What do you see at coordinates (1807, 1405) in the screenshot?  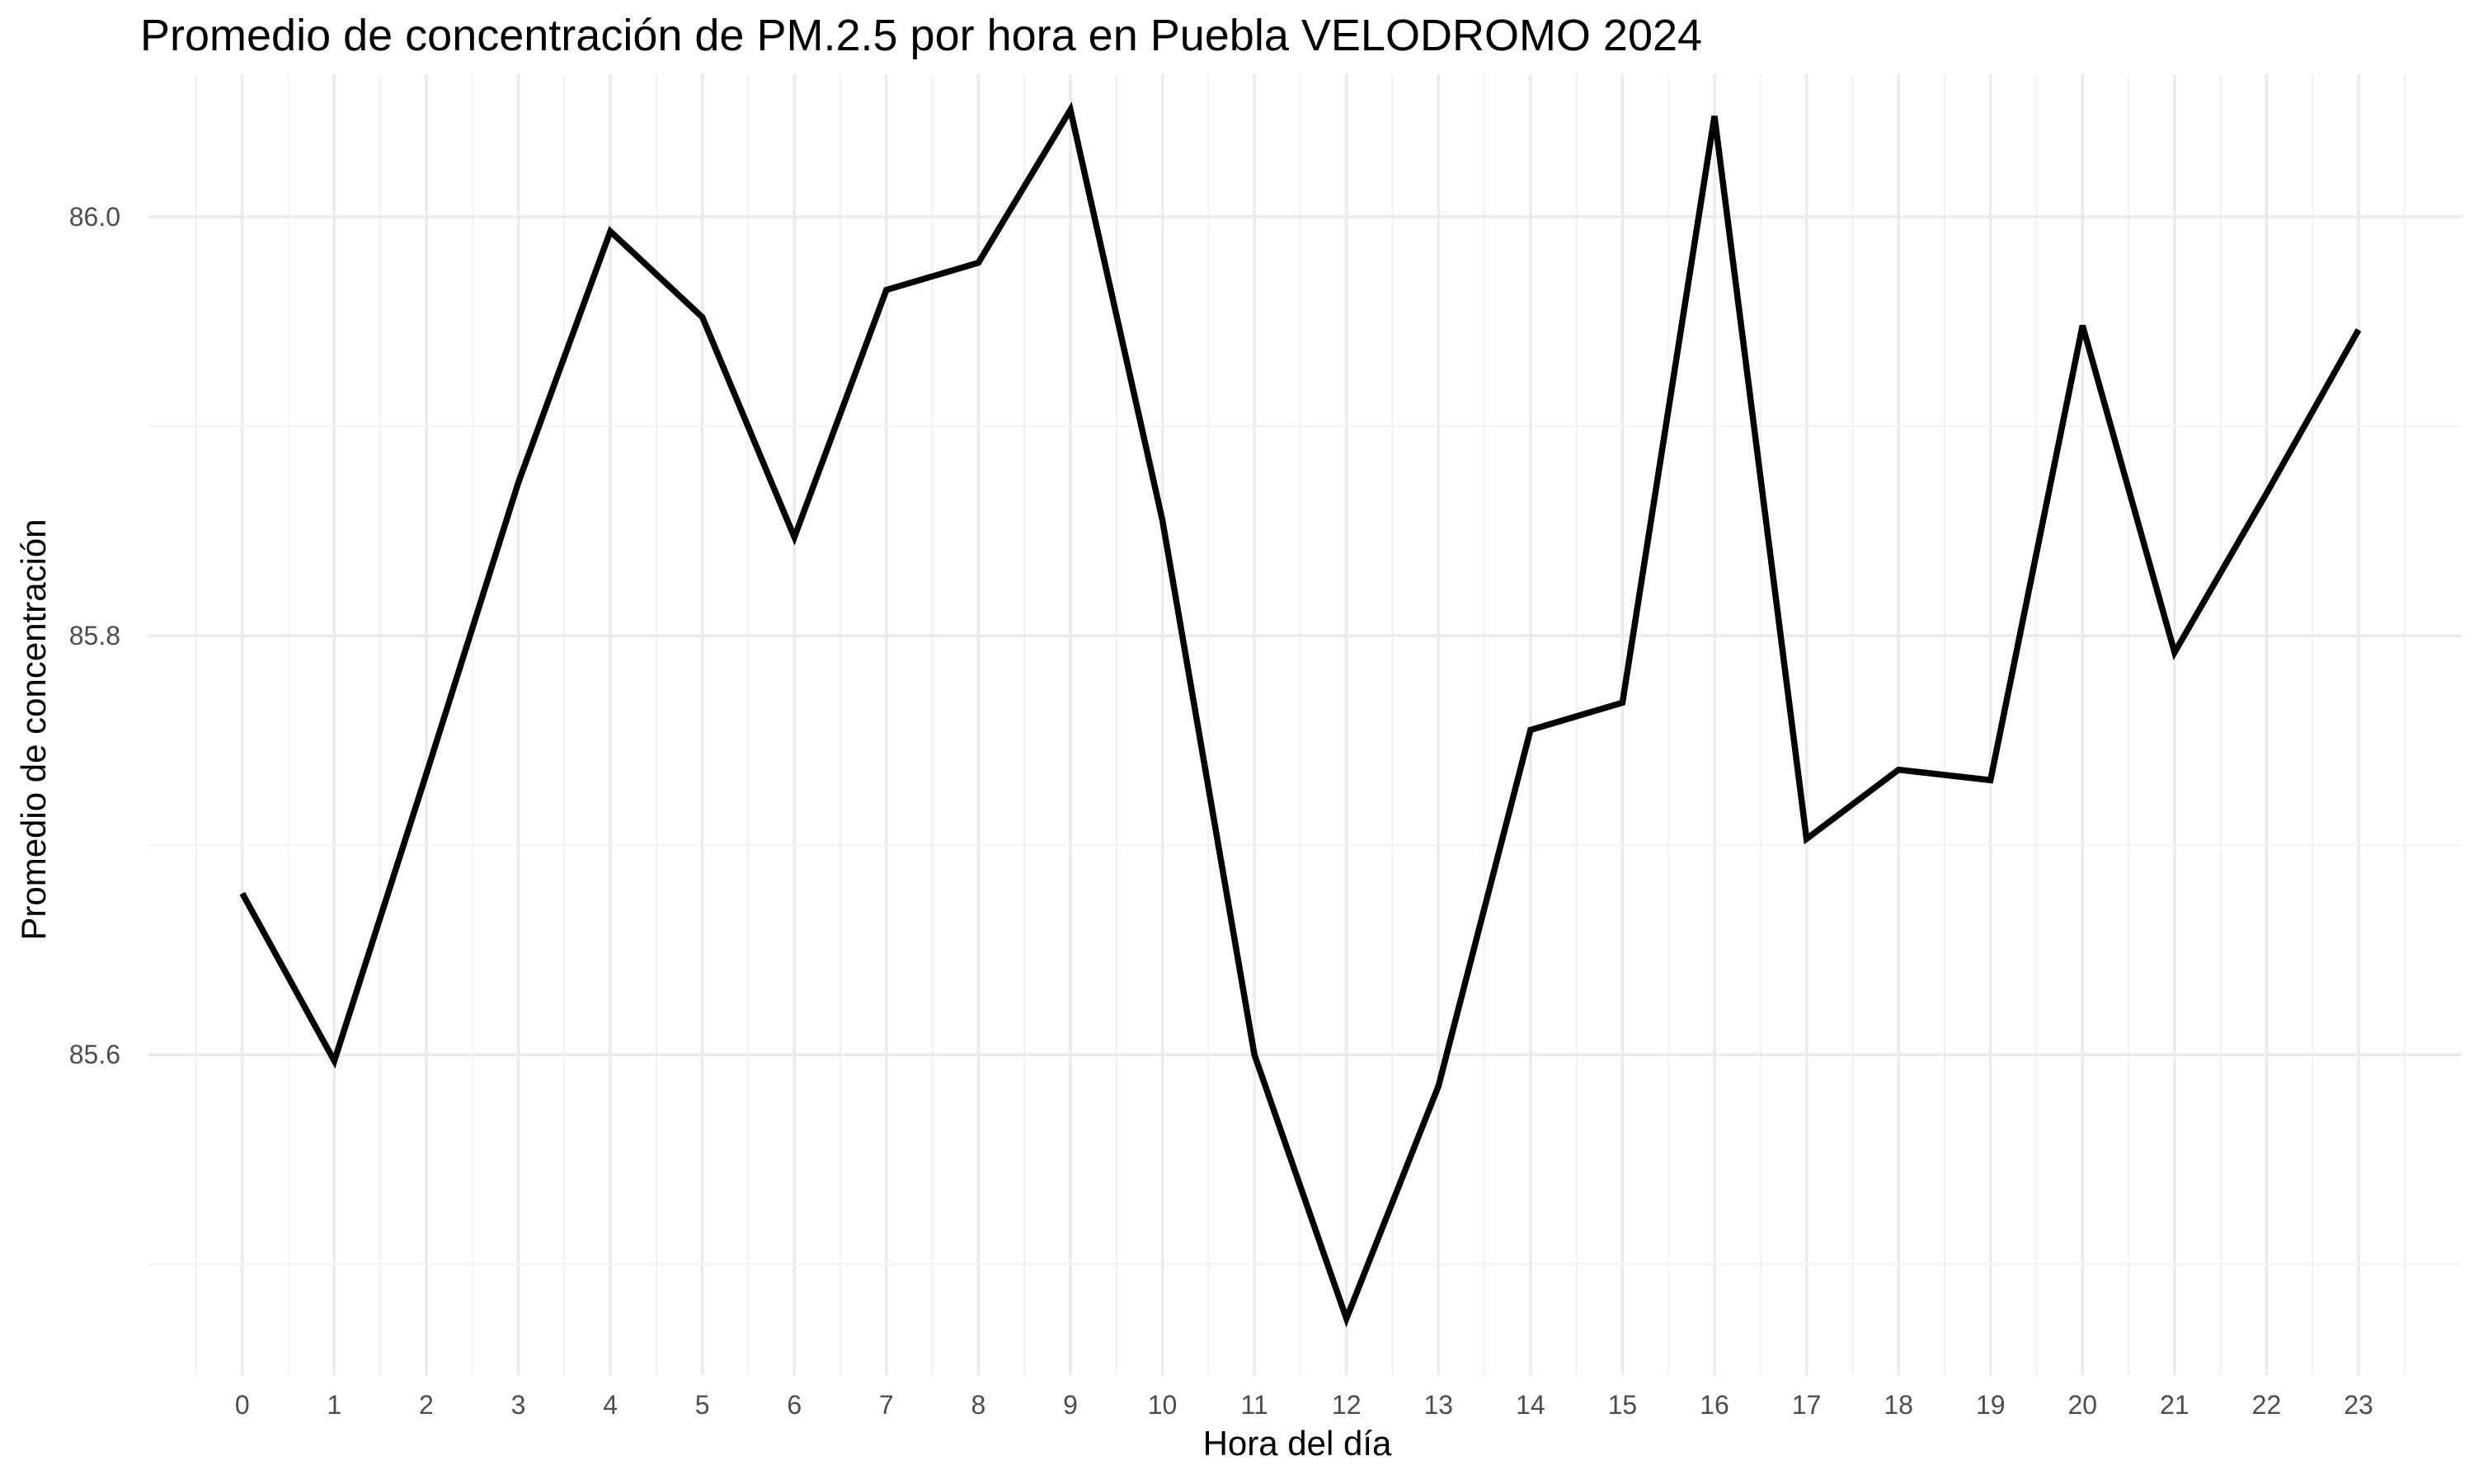 I see `x-tick-label: 17` at bounding box center [1807, 1405].